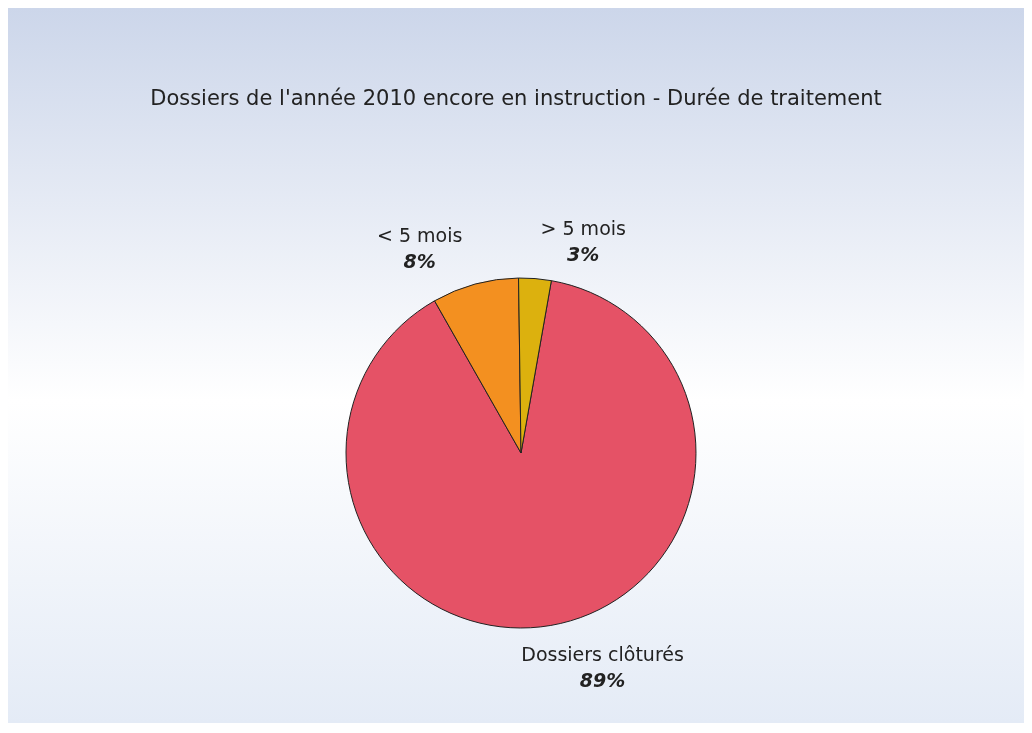 Image resolution: width=1032 pixels, height=733 pixels. Describe the element at coordinates (419, 260) in the screenshot. I see `data-label: 8%` at that location.